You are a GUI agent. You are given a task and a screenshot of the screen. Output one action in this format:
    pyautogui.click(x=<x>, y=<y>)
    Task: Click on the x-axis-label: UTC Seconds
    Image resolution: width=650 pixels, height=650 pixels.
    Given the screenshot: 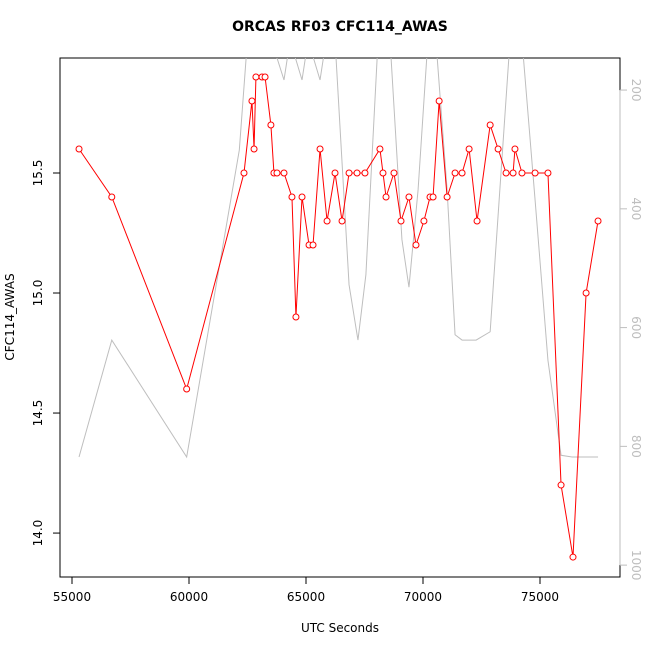 What is the action you would take?
    pyautogui.click(x=340, y=628)
    